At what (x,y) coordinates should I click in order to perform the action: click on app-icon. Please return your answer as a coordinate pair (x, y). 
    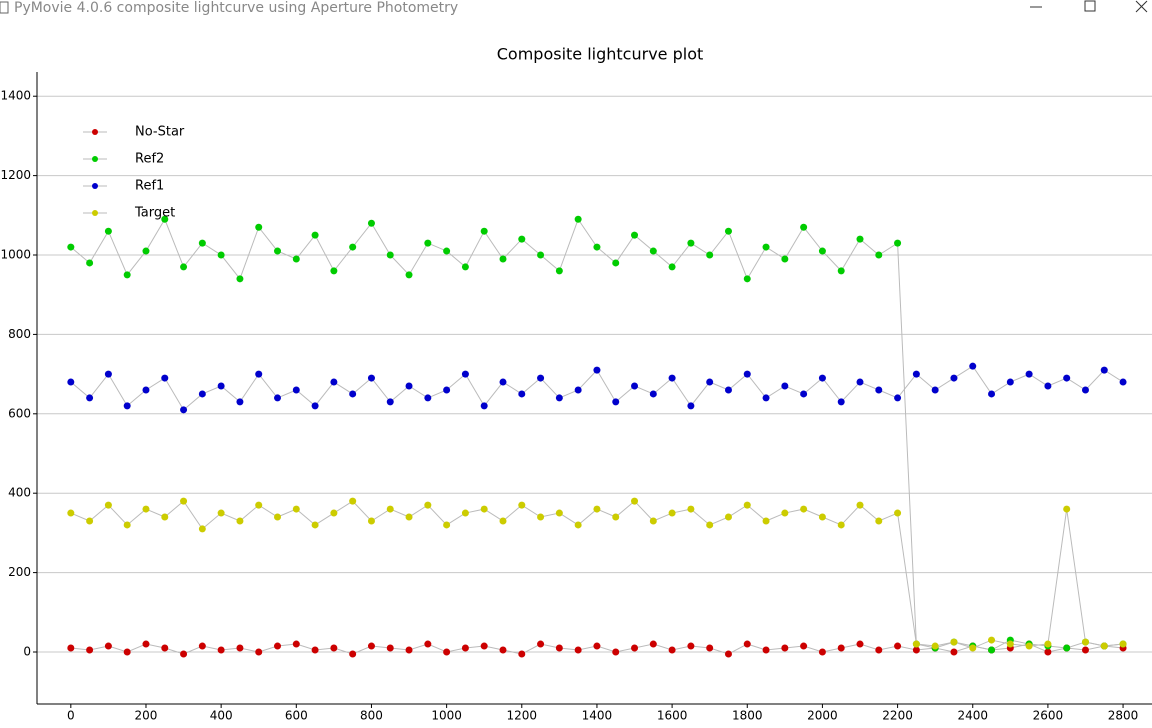
    Looking at the image, I should click on (4, 7).